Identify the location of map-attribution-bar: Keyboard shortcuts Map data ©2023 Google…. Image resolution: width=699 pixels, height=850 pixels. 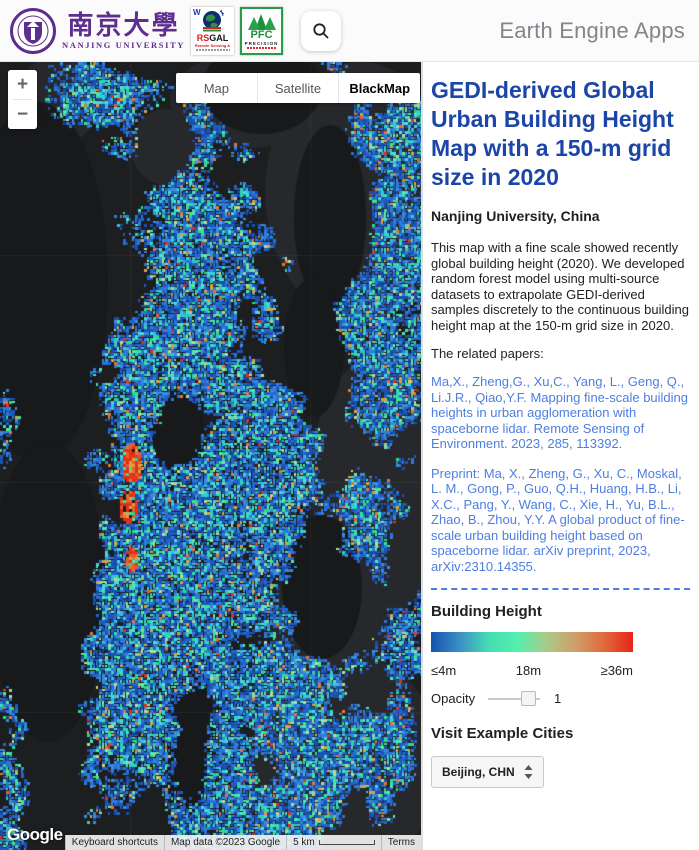
(242, 842).